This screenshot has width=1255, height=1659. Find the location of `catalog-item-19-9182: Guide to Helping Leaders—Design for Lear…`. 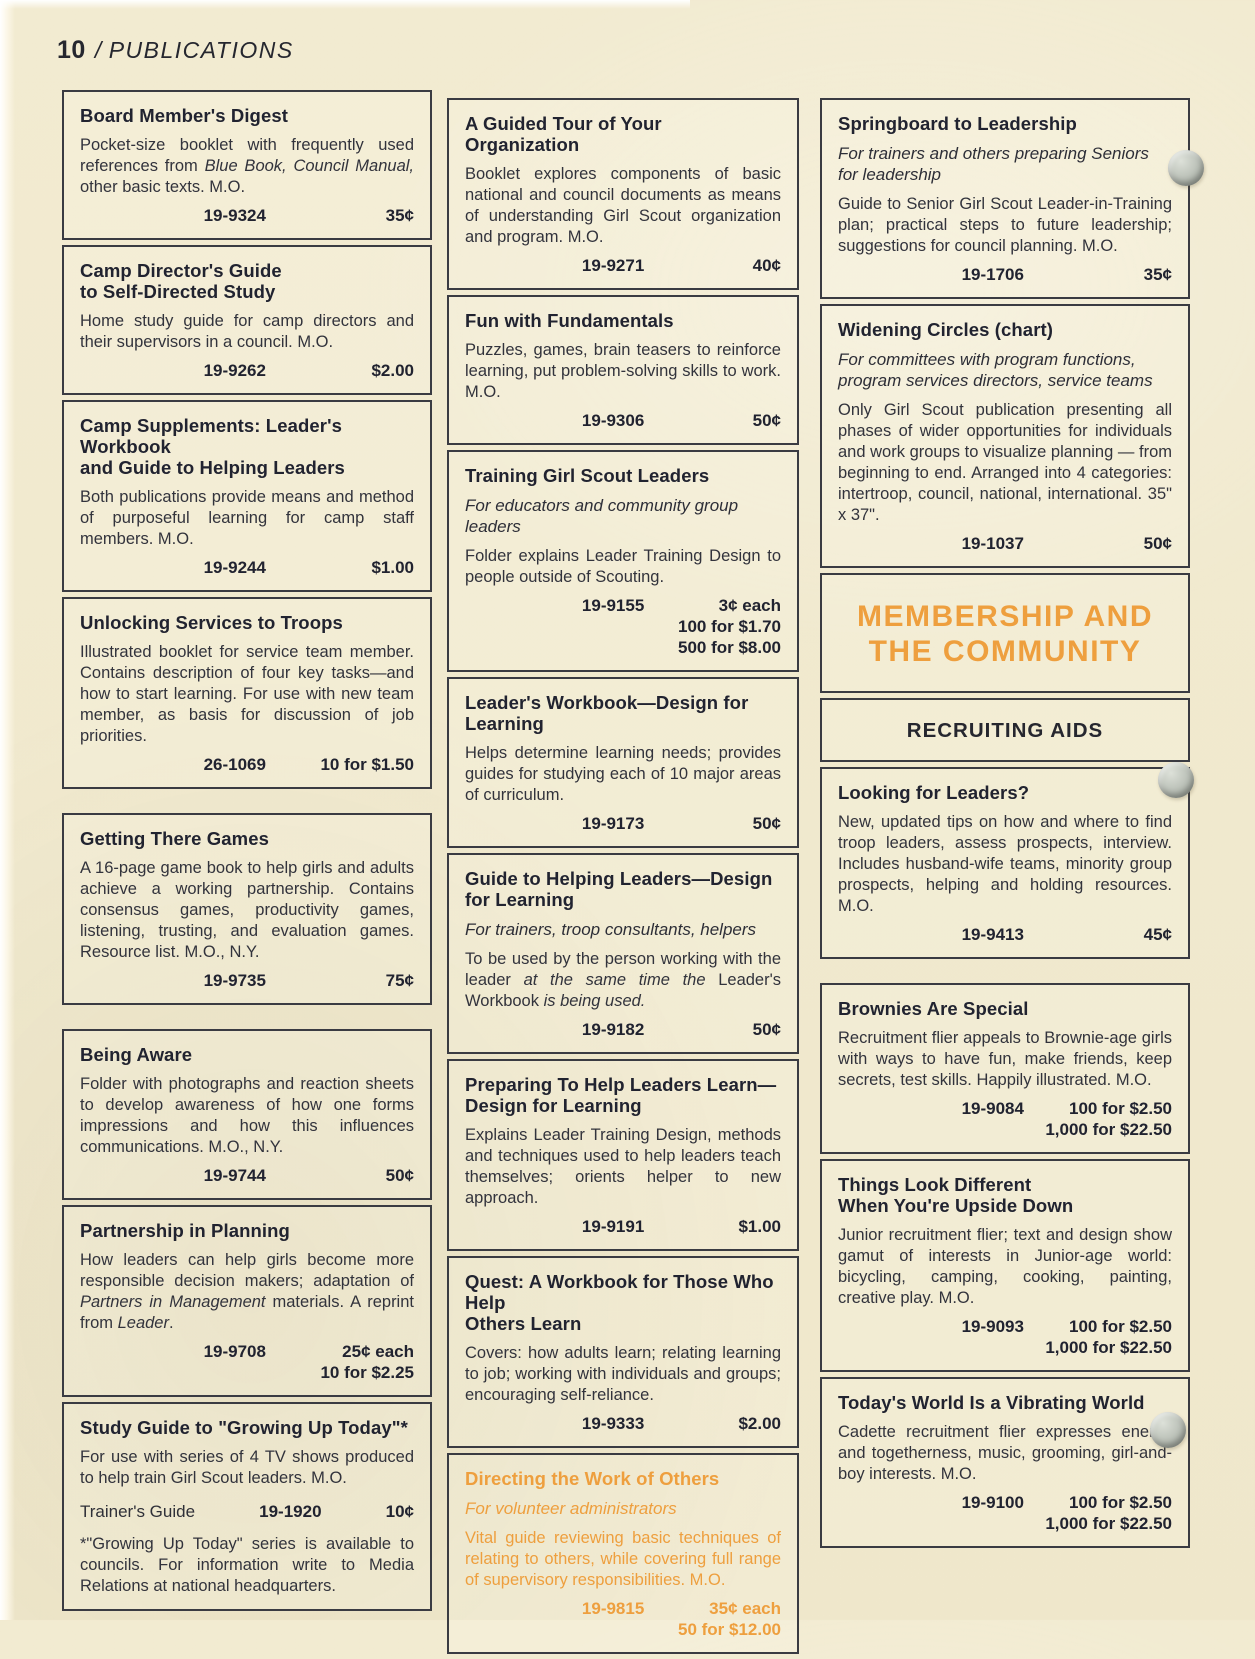

catalog-item-19-9182: Guide to Helping Leaders—Design for Lear… is located at coordinates (623, 953).